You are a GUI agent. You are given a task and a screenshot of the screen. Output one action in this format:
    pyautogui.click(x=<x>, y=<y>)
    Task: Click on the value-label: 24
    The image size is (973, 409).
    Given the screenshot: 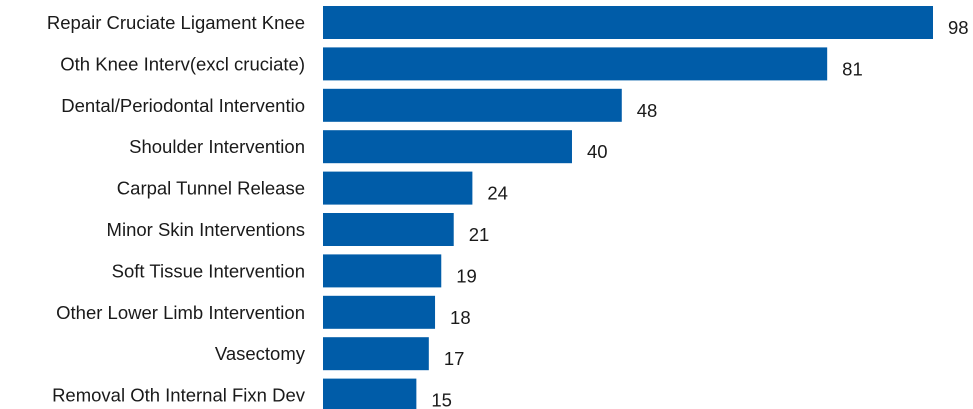 What is the action you would take?
    pyautogui.click(x=497, y=193)
    